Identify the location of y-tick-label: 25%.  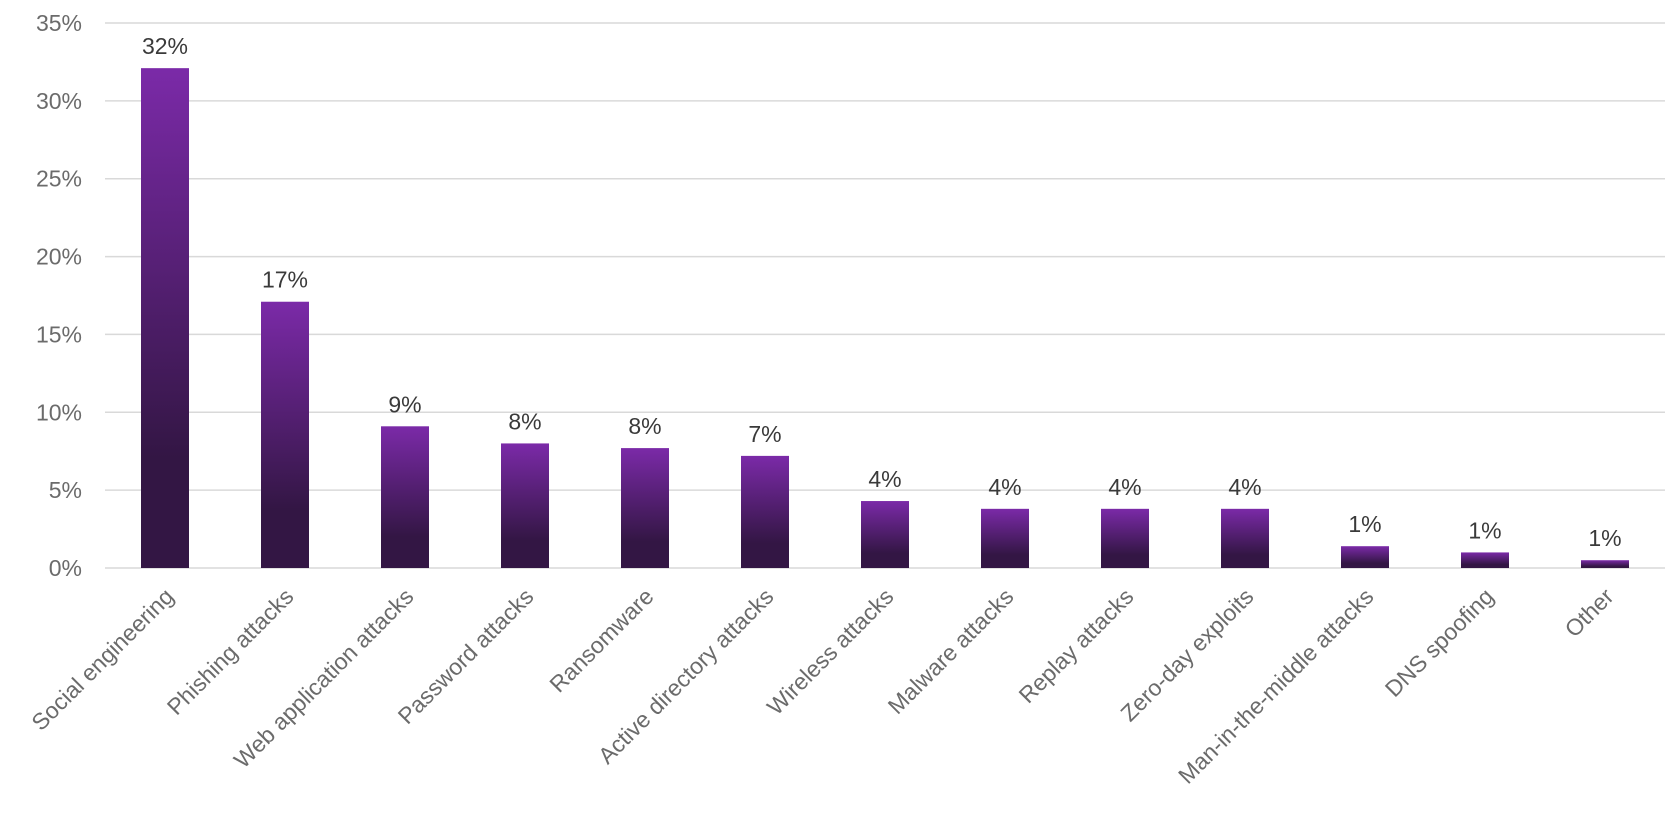
(59, 179).